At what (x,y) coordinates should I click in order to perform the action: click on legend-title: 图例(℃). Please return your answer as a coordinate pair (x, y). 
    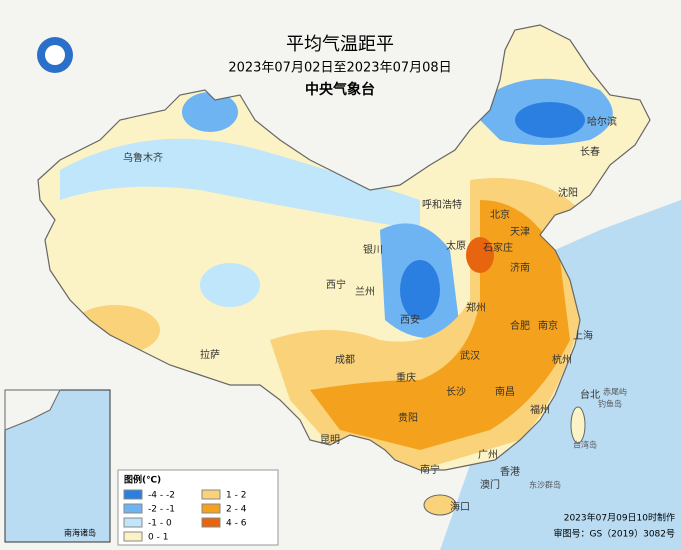
    Looking at the image, I should click on (142, 480).